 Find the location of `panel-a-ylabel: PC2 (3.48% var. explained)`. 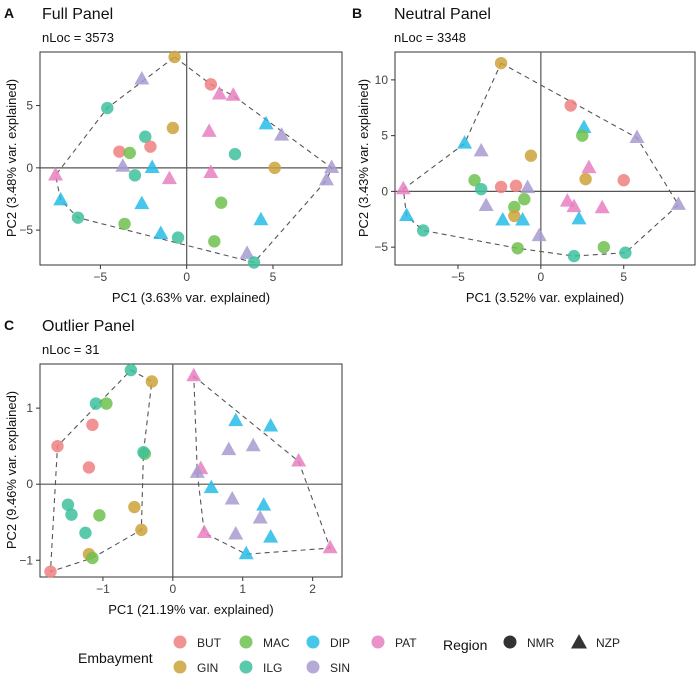

panel-a-ylabel: PC2 (3.48% var. explained) is located at coordinates (11, 158).